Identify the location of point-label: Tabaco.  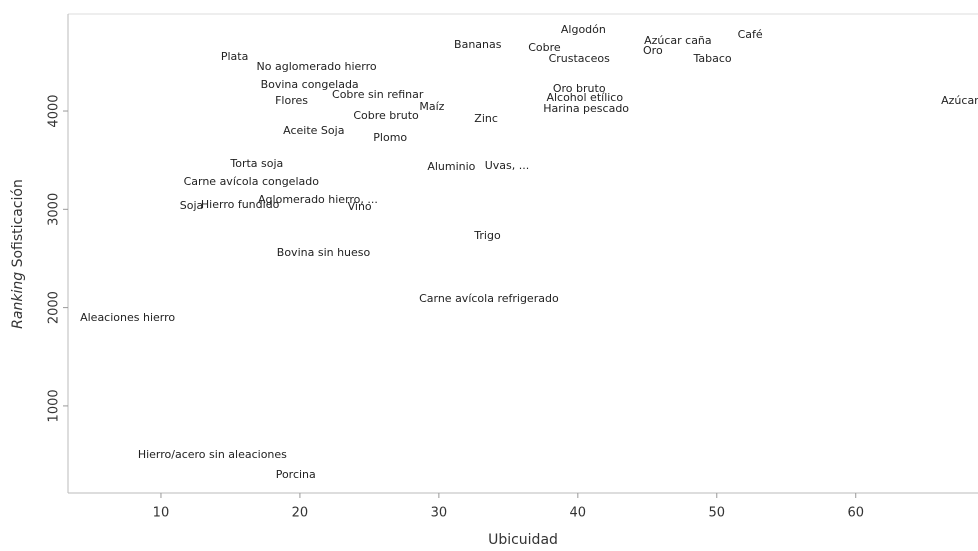
(712, 58).